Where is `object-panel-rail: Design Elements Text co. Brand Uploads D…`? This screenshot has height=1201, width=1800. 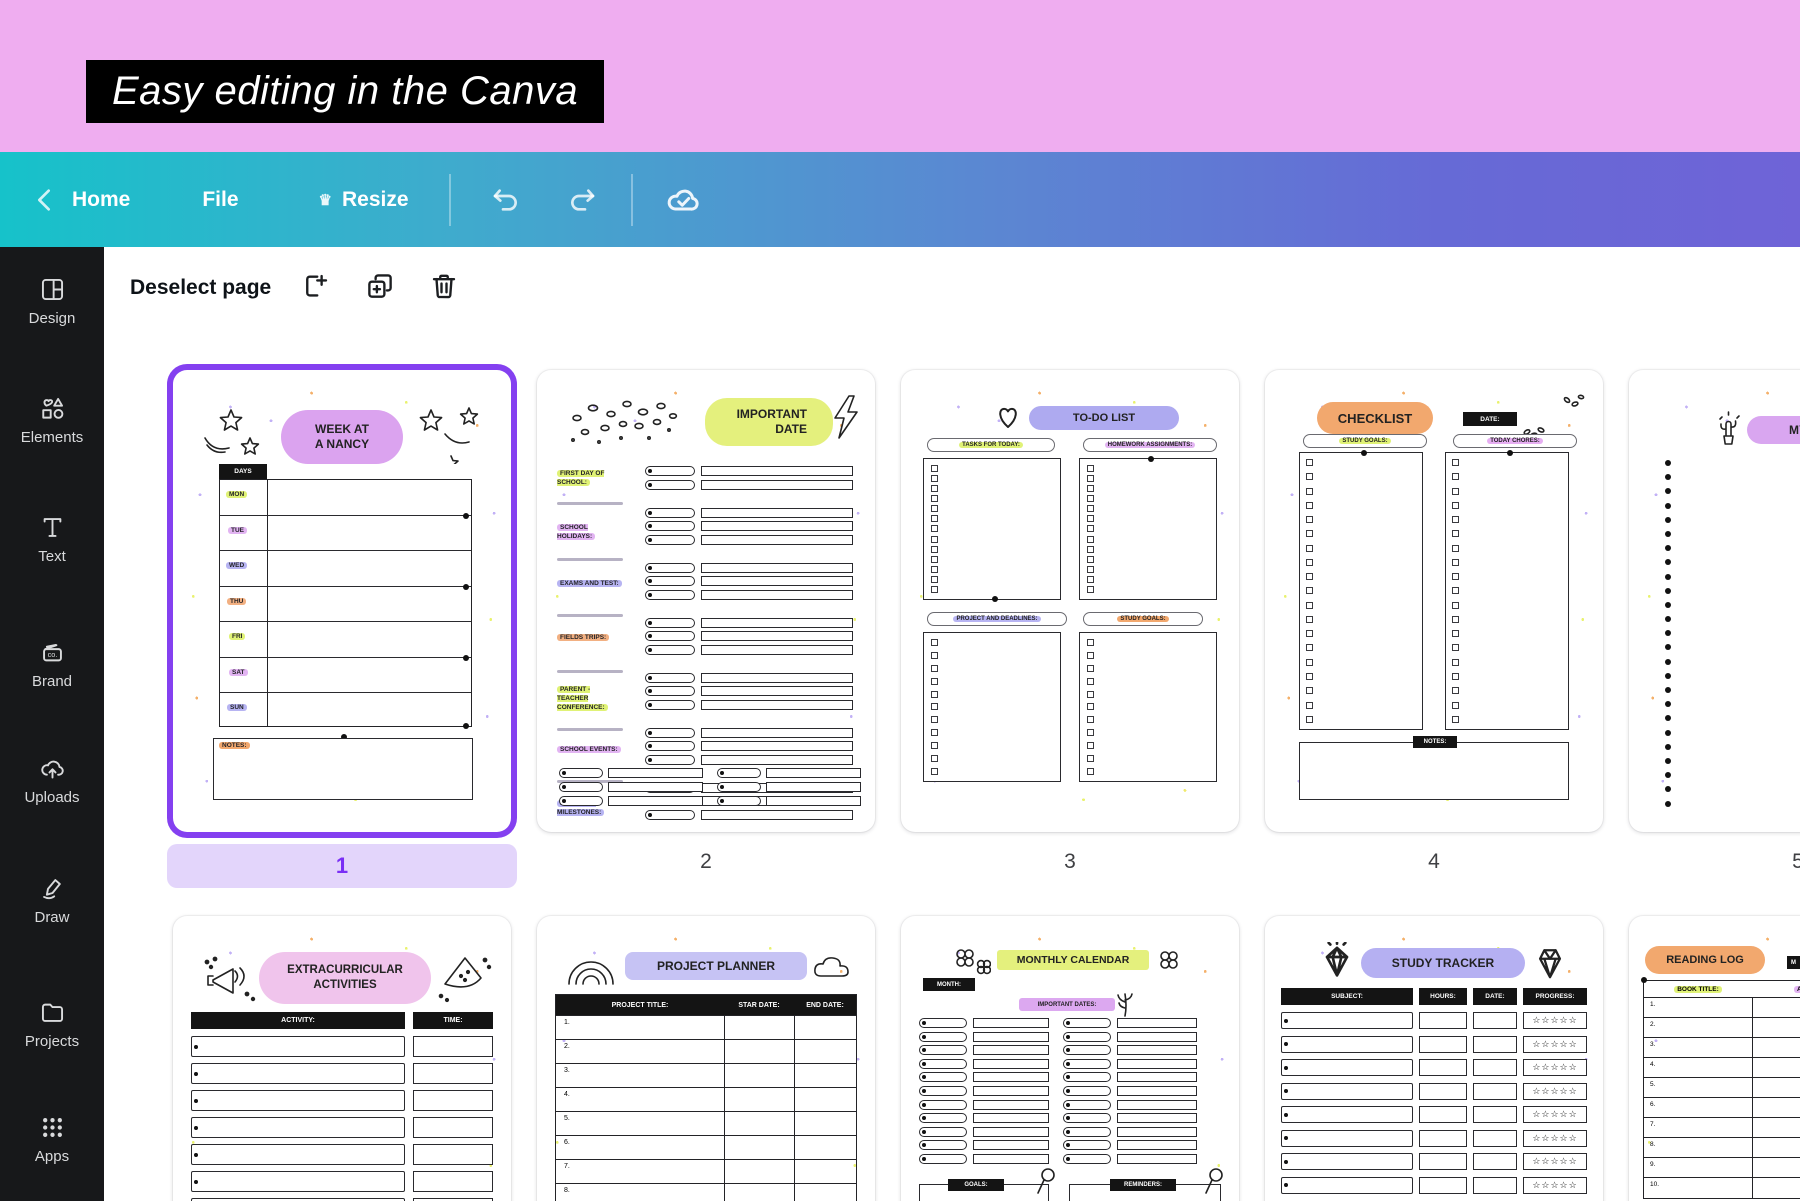
object-panel-rail: Design Elements Text co. Brand Uploads D… is located at coordinates (52, 724).